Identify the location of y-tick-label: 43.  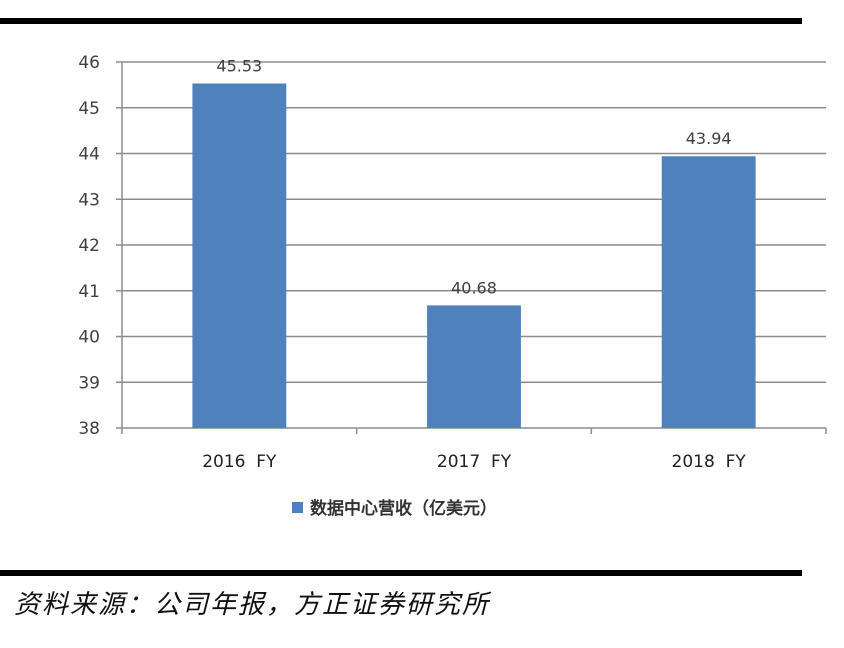
(89, 200).